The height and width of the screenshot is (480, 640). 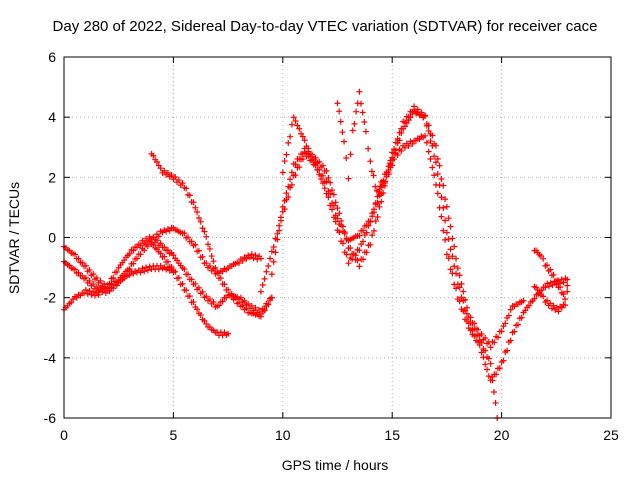 What do you see at coordinates (64, 435) in the screenshot?
I see `x-tick-label: 0` at bounding box center [64, 435].